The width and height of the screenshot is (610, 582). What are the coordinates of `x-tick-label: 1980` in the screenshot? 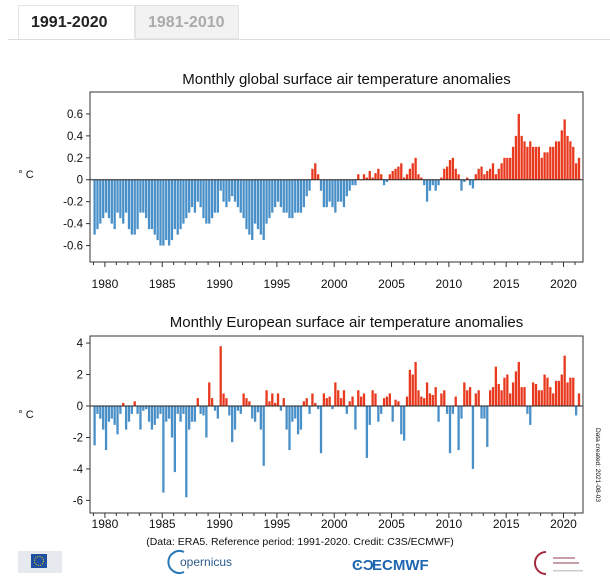 It's located at (105, 524).